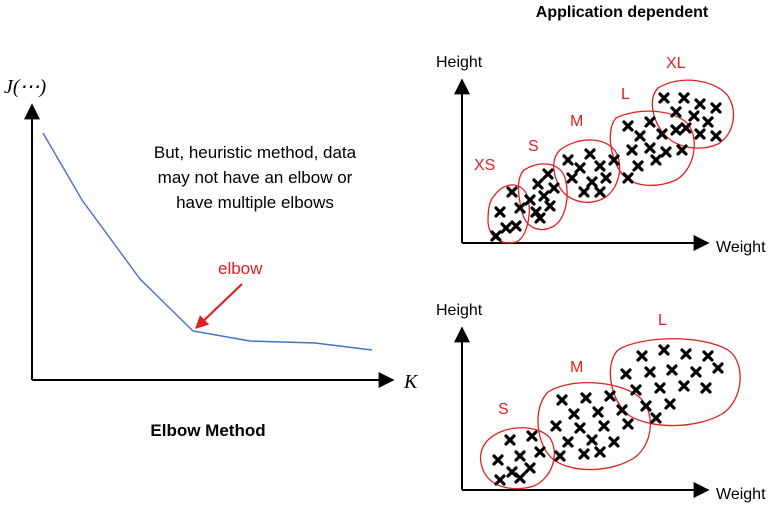  I want to click on bottom-y-axis-label: Height, so click(459, 310).